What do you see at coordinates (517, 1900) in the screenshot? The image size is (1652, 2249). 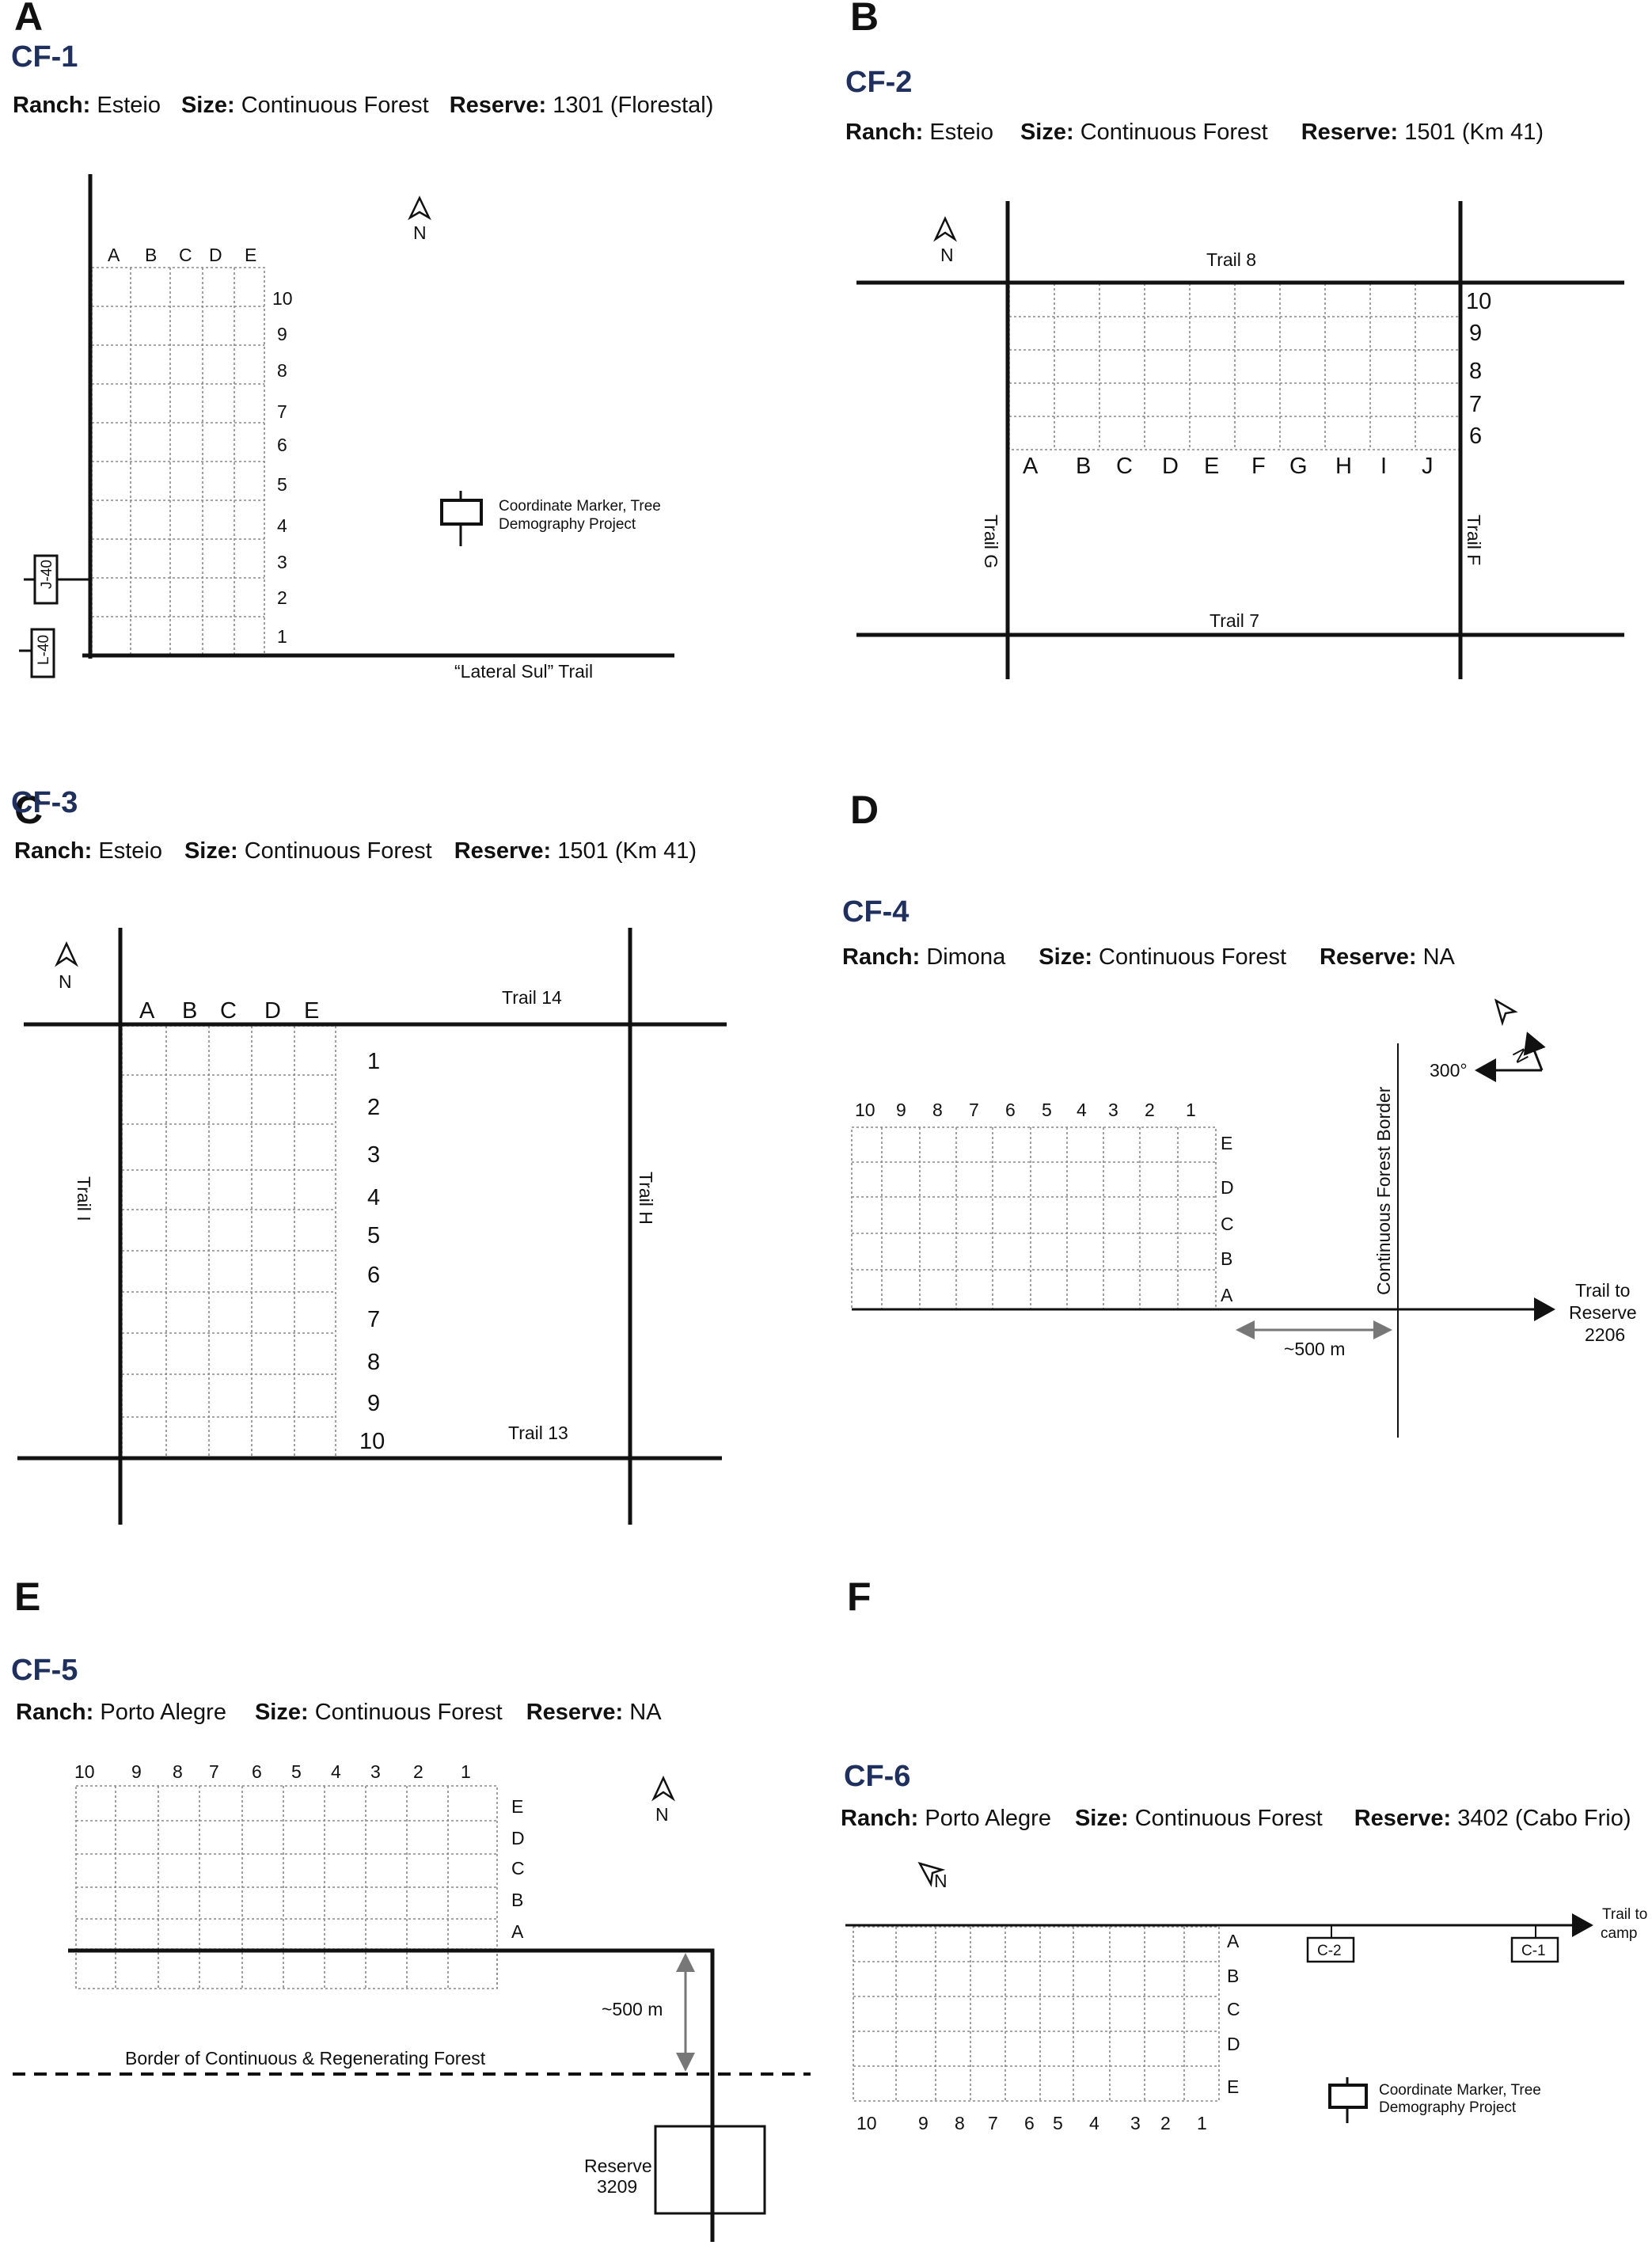 I see `row-label: B` at bounding box center [517, 1900].